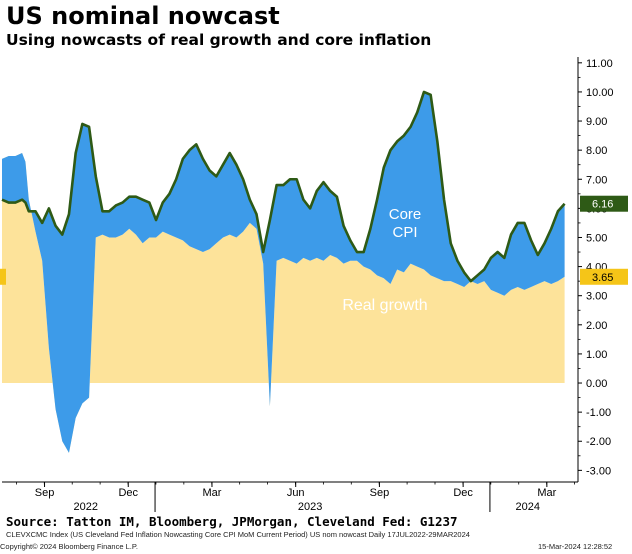 The height and width of the screenshot is (554, 632). What do you see at coordinates (596, 355) in the screenshot?
I see `y-tick-label: 1.00` at bounding box center [596, 355].